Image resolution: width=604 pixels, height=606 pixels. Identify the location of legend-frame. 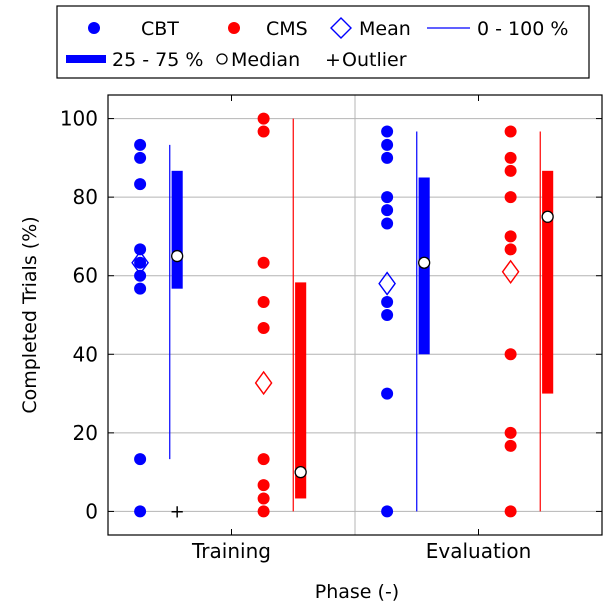
(323, 42).